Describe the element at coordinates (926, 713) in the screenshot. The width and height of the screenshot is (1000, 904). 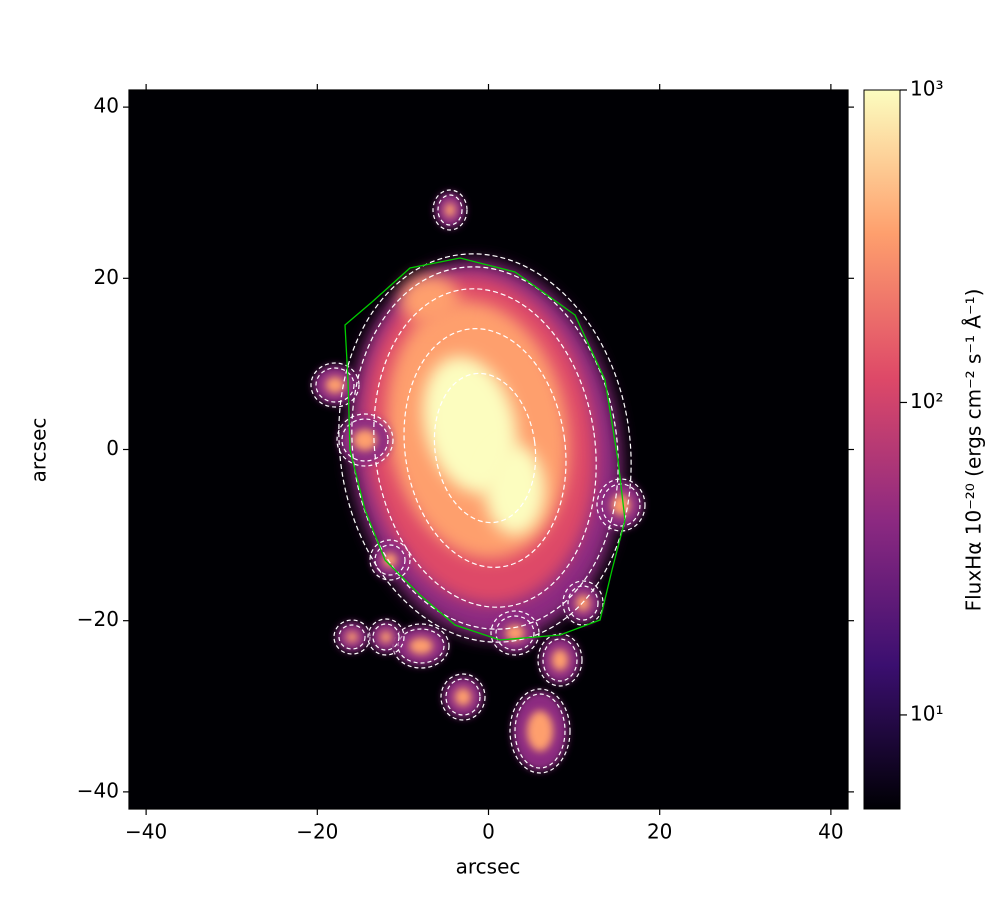
I see `colorbar-tick-label: 10¹` at that location.